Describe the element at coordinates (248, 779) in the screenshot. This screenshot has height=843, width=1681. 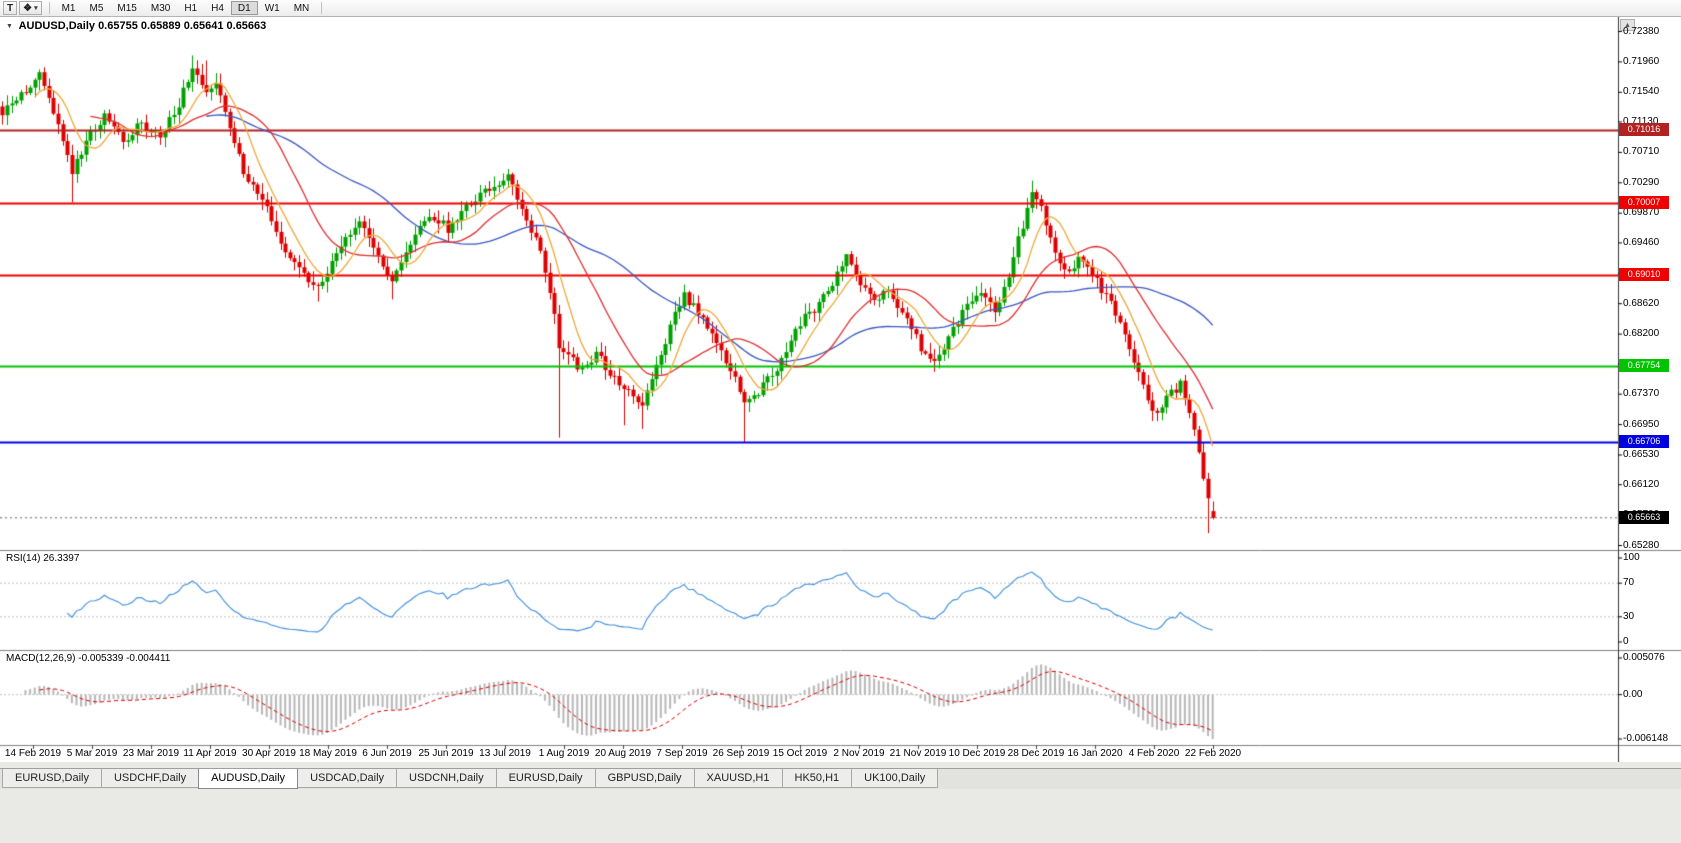
I see `chart-tab-2-audusd-daily: AUDUSD,Daily` at that location.